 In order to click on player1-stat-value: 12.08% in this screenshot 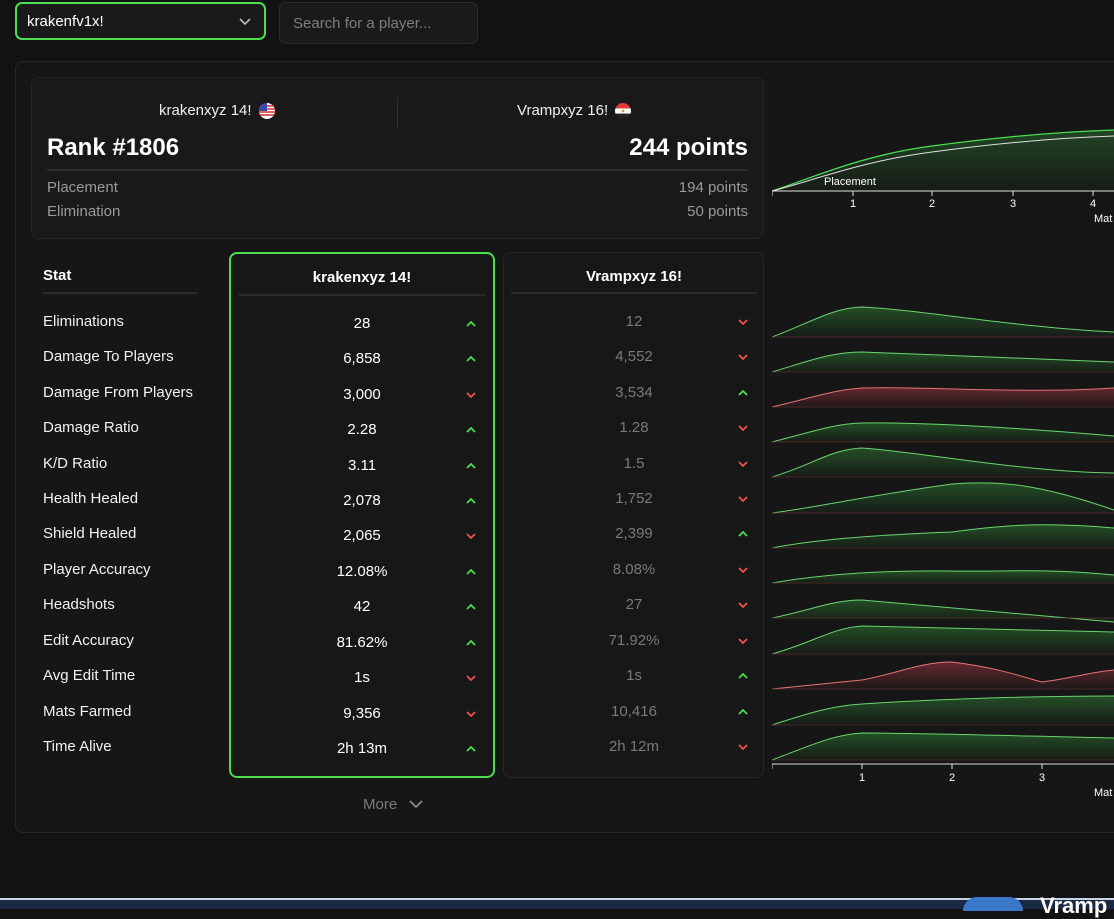, I will do `click(362, 571)`.